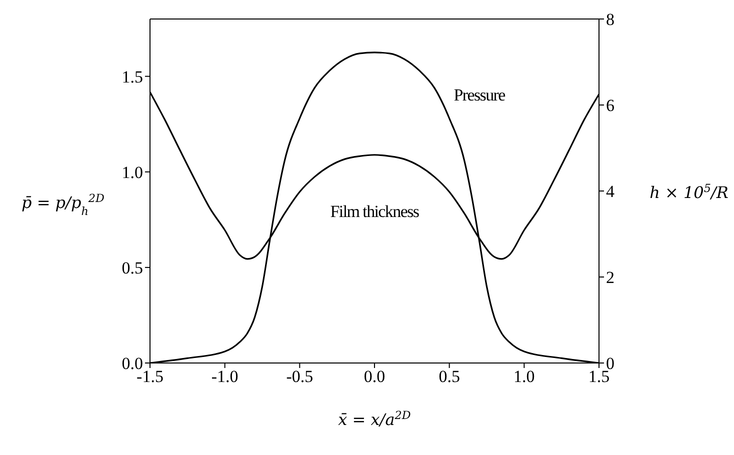 The height and width of the screenshot is (455, 734). I want to click on y2-tick-label: 6, so click(610, 106).